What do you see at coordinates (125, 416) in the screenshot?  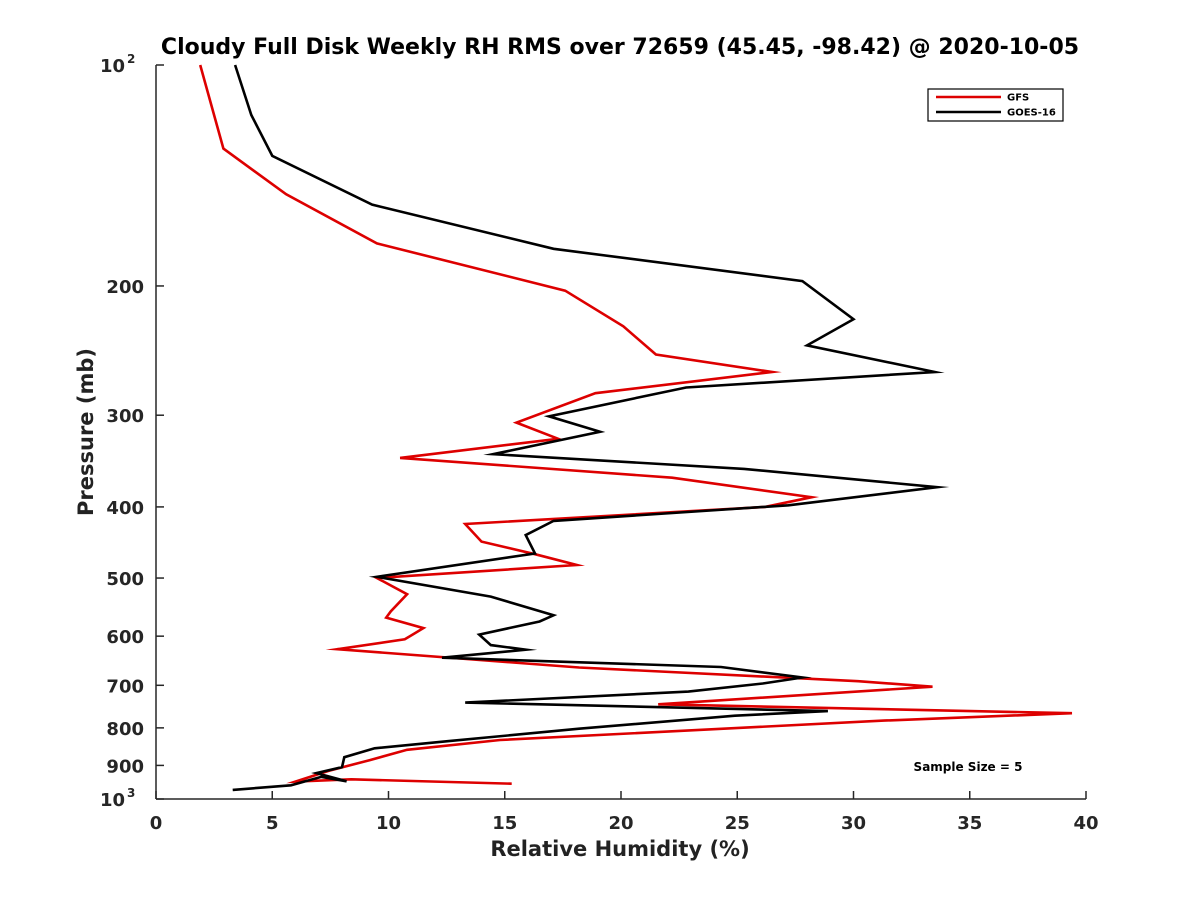 I see `y-tick-label: 300` at bounding box center [125, 416].